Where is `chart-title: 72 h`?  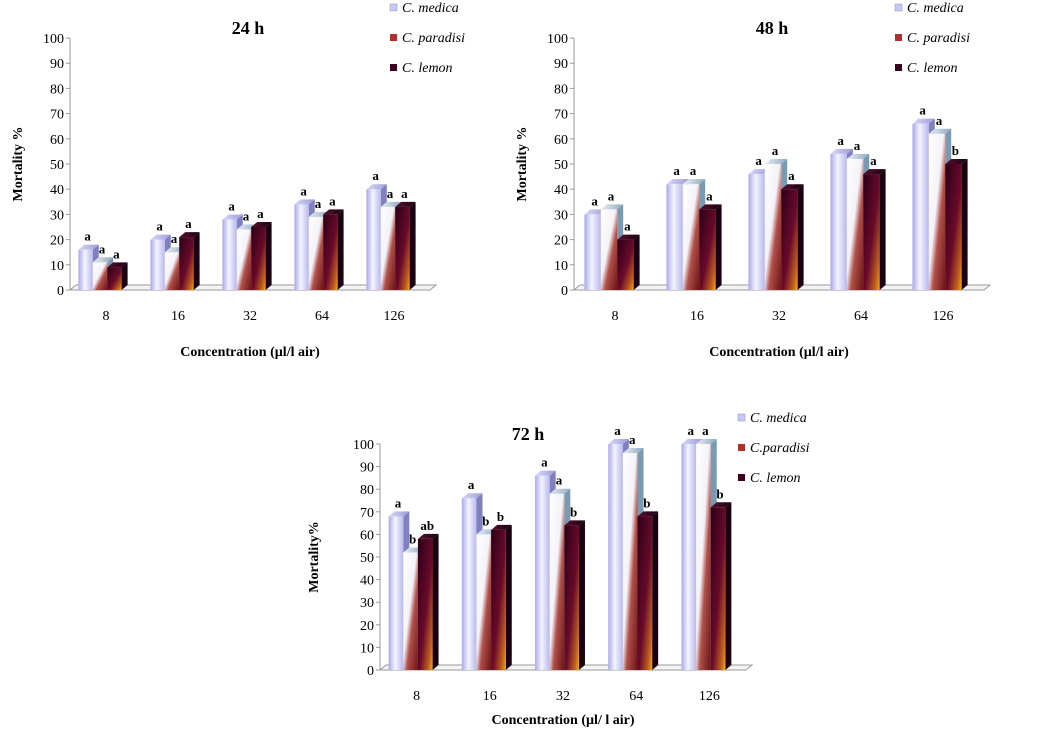 chart-title: 72 h is located at coordinates (528, 434).